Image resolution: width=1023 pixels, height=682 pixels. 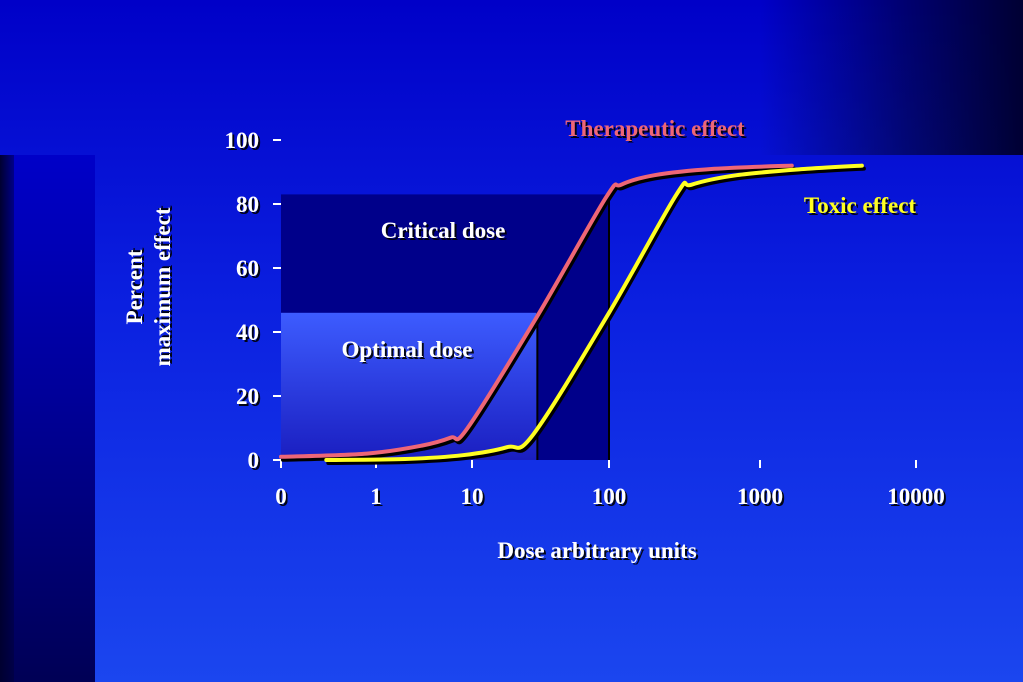 I want to click on y-tick-label-0: 0, so click(x=254, y=460).